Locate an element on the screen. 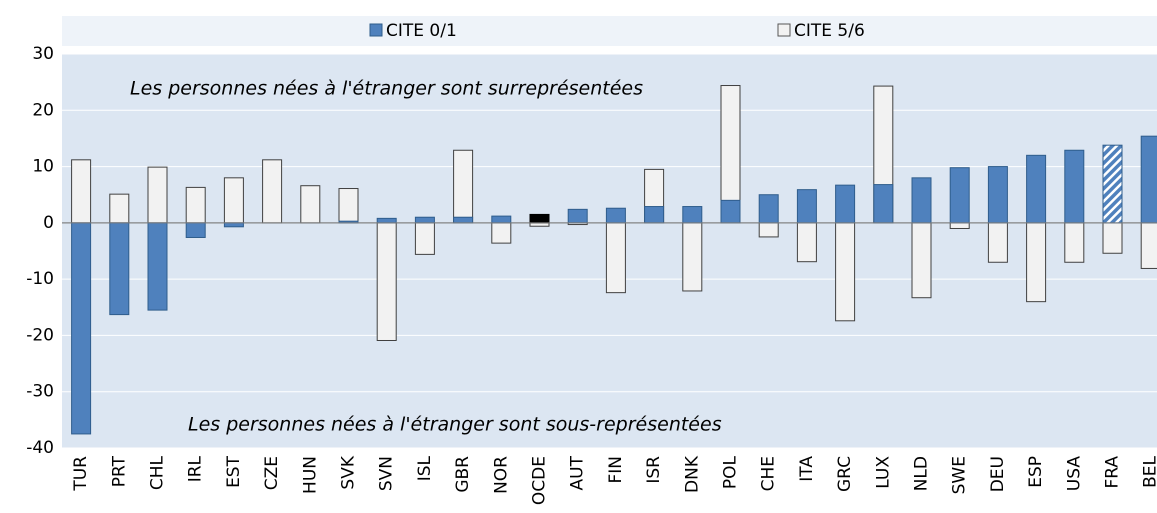  x-tick-label: CZE is located at coordinates (272, 473).